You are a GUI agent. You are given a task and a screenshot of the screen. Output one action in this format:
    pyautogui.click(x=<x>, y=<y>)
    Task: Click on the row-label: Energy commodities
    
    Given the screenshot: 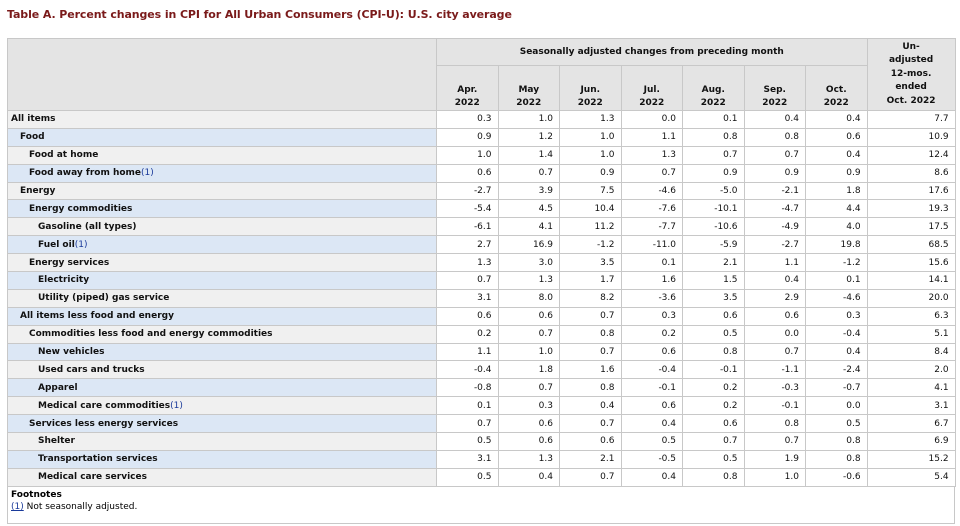 What is the action you would take?
    pyautogui.click(x=222, y=209)
    